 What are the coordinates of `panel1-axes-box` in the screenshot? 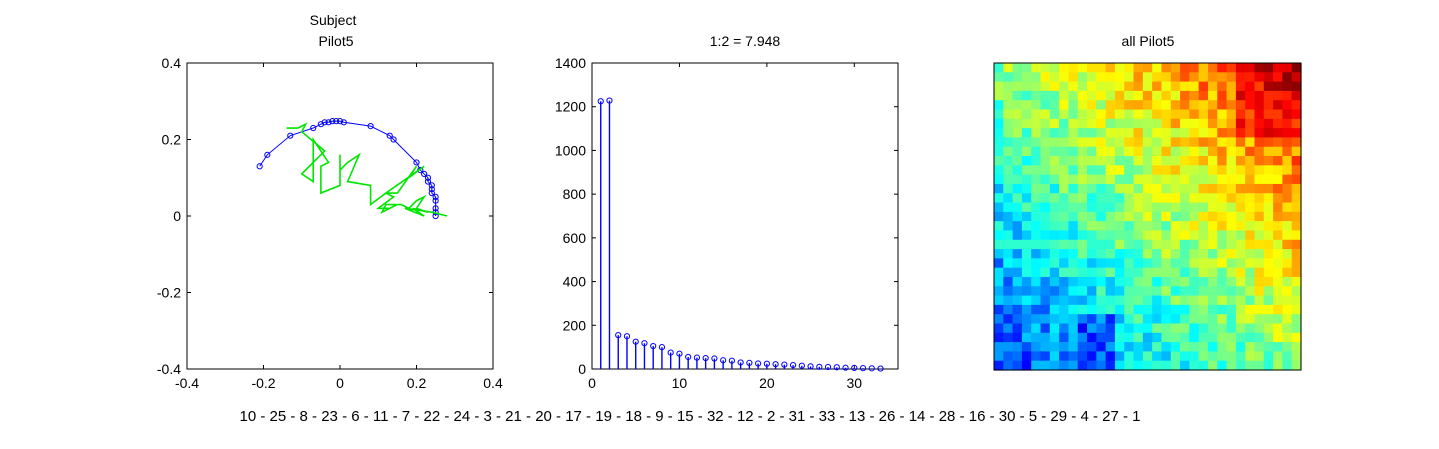 It's located at (340, 216).